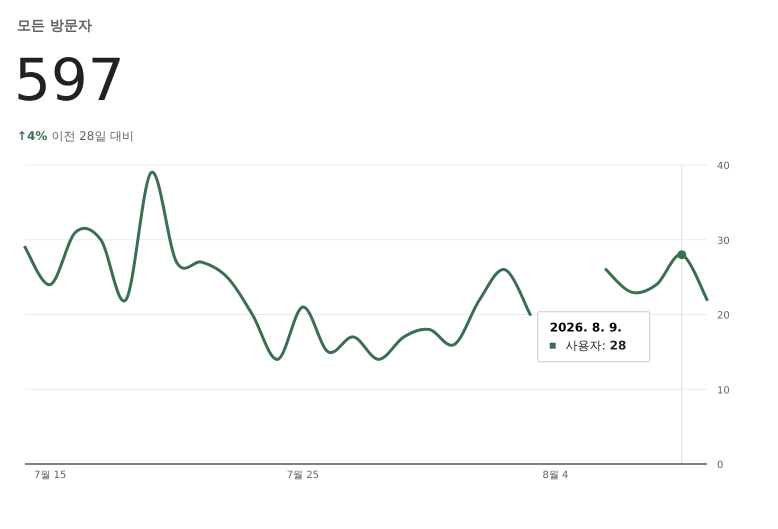  What do you see at coordinates (723, 241) in the screenshot?
I see `y-tick-label: 30` at bounding box center [723, 241].